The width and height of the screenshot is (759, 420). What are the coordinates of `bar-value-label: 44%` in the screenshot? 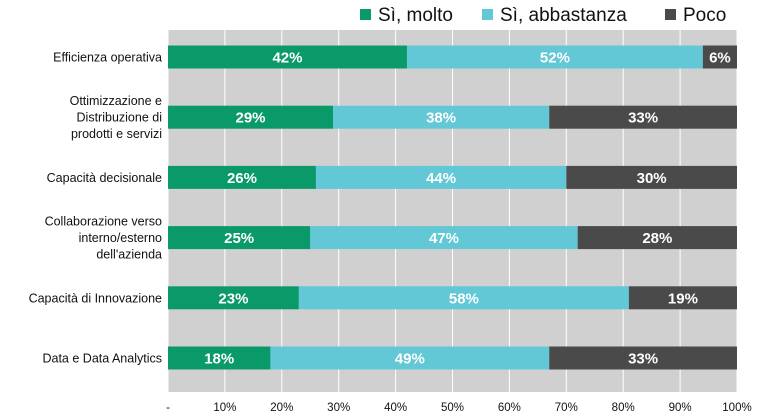 It's located at (441, 178).